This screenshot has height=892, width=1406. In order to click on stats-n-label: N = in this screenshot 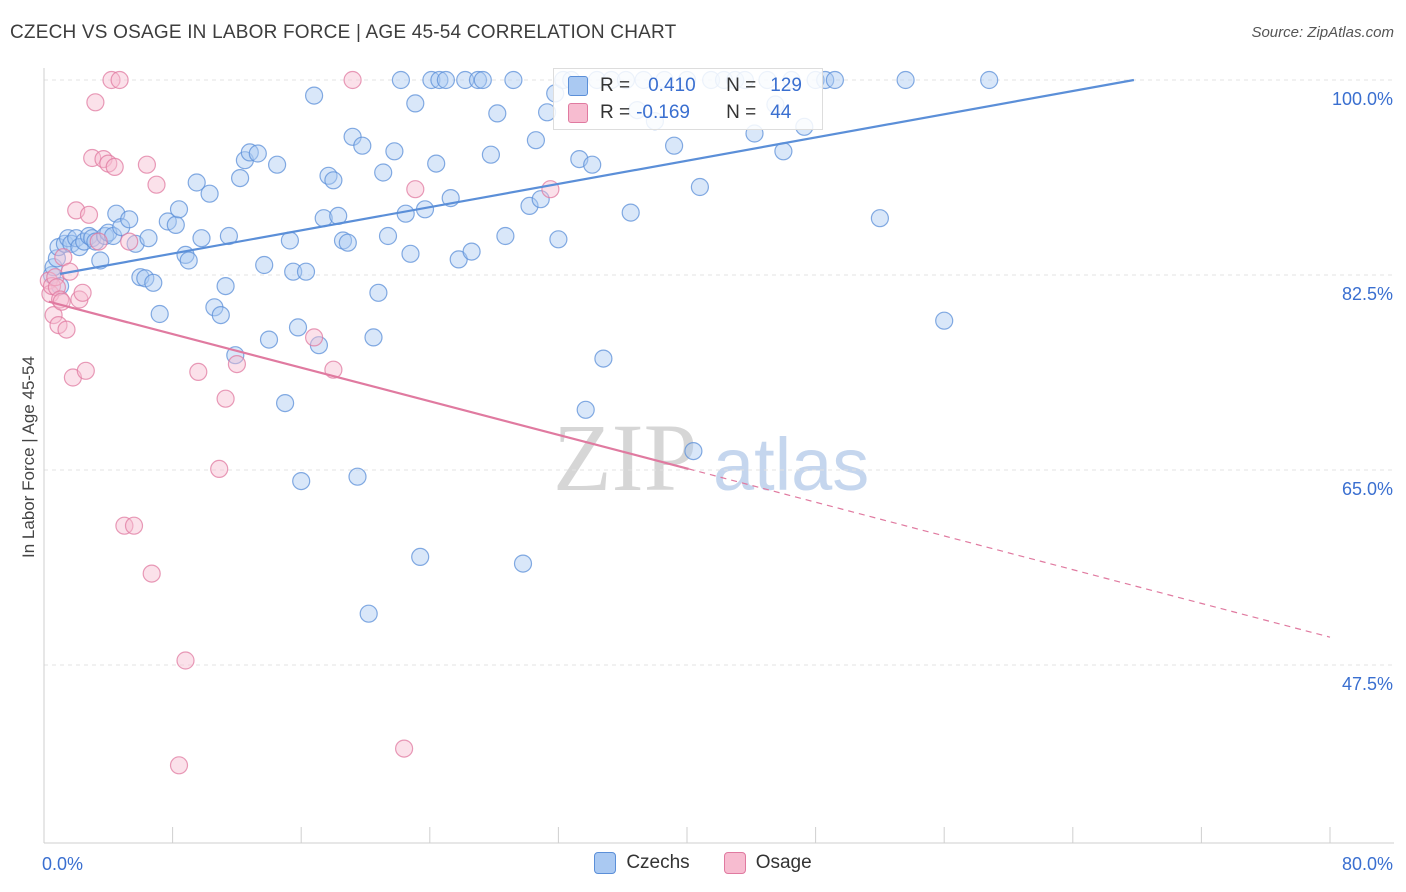, I will do `click(741, 85)`.